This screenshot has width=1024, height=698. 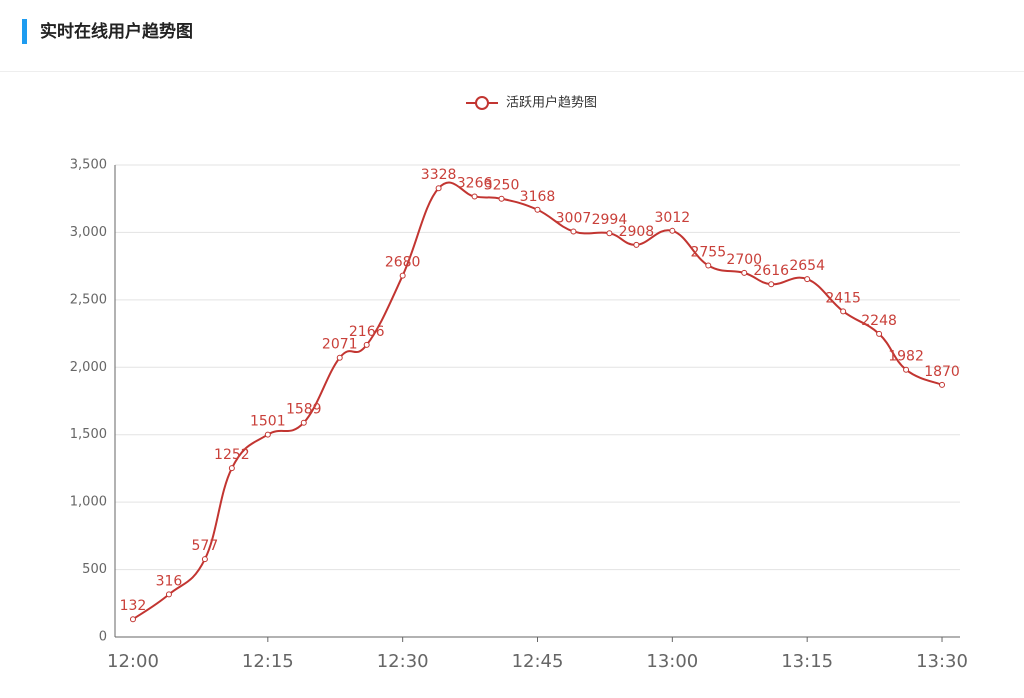 I want to click on data-label: 577, so click(x=205, y=546).